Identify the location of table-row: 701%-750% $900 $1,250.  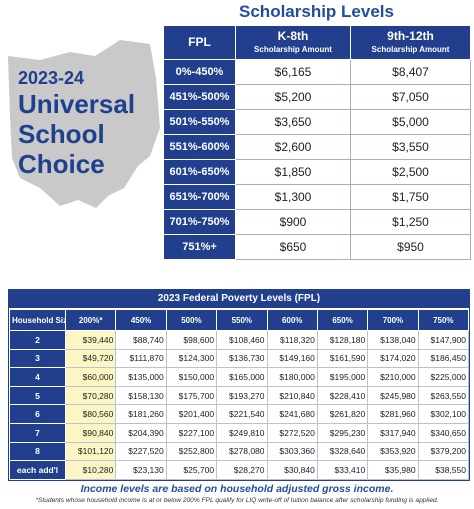
(317, 222).